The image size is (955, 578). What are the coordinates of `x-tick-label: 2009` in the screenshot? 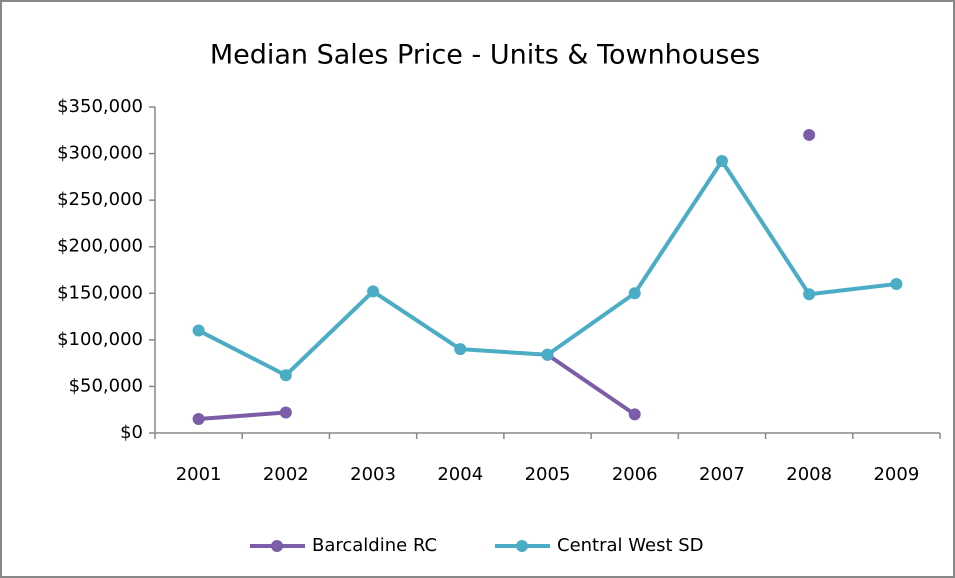 It's located at (896, 474).